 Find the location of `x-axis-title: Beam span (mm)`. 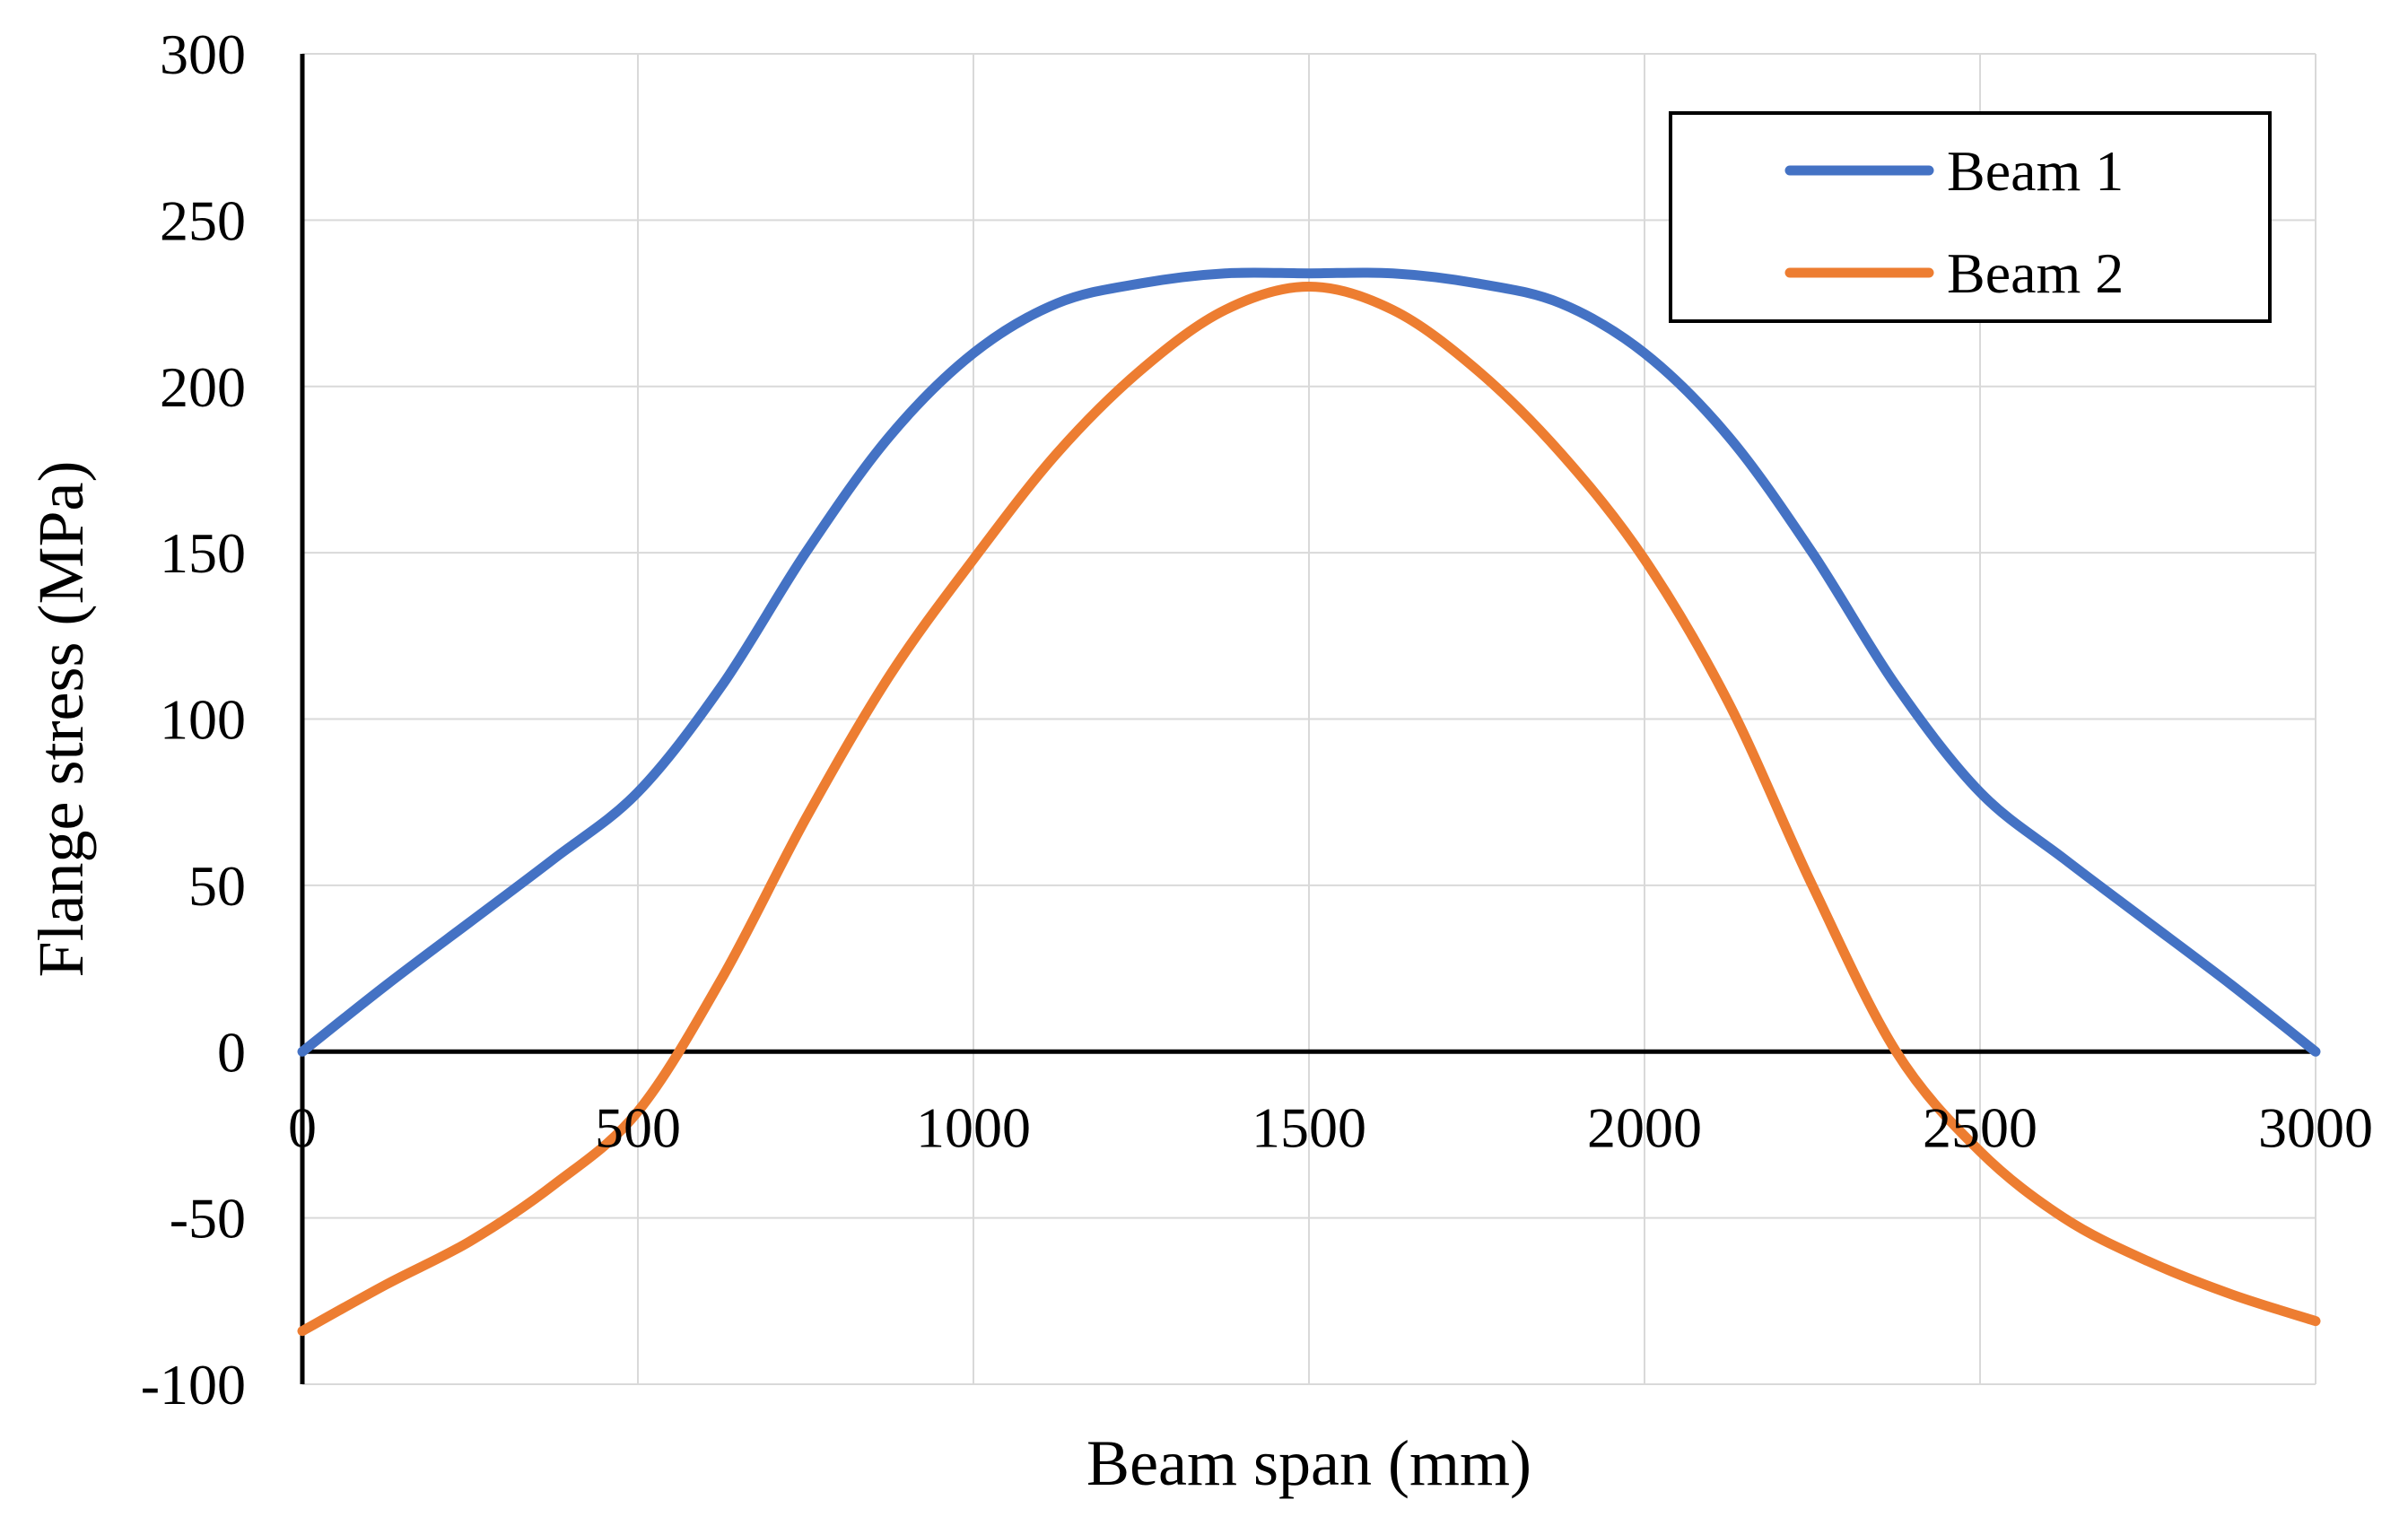

x-axis-title: Beam span (mm) is located at coordinates (1308, 1463).